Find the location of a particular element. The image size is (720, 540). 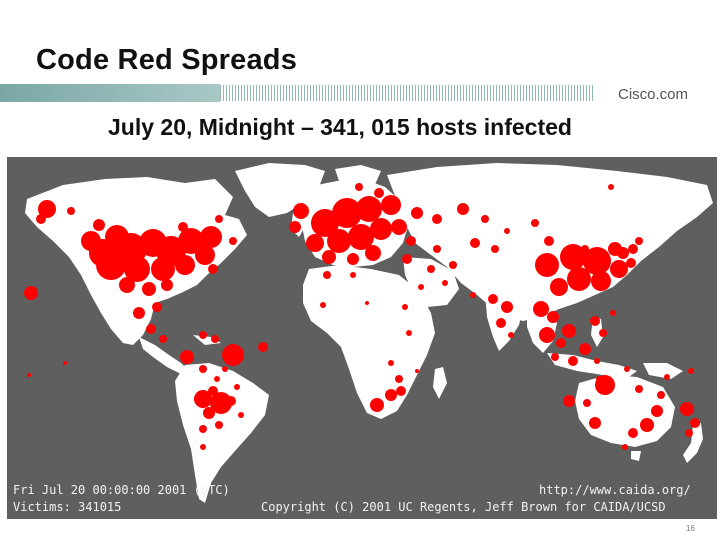

land-madagascar is located at coordinates (440, 383).